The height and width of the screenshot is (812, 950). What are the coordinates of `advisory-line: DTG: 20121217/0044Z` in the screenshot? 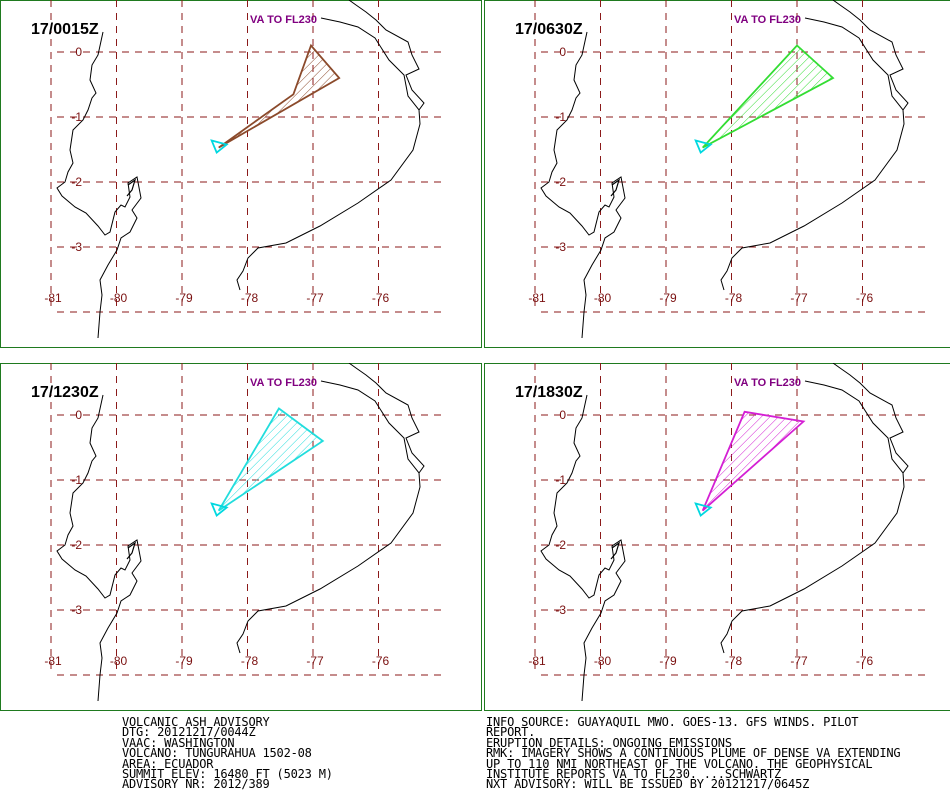 It's located at (189, 732).